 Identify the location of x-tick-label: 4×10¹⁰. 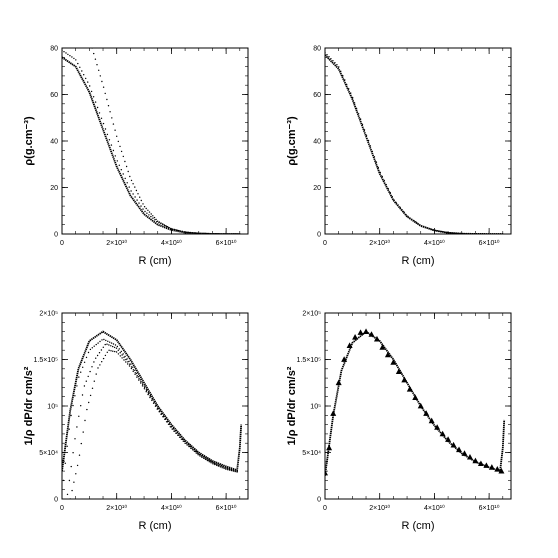
(434, 508).